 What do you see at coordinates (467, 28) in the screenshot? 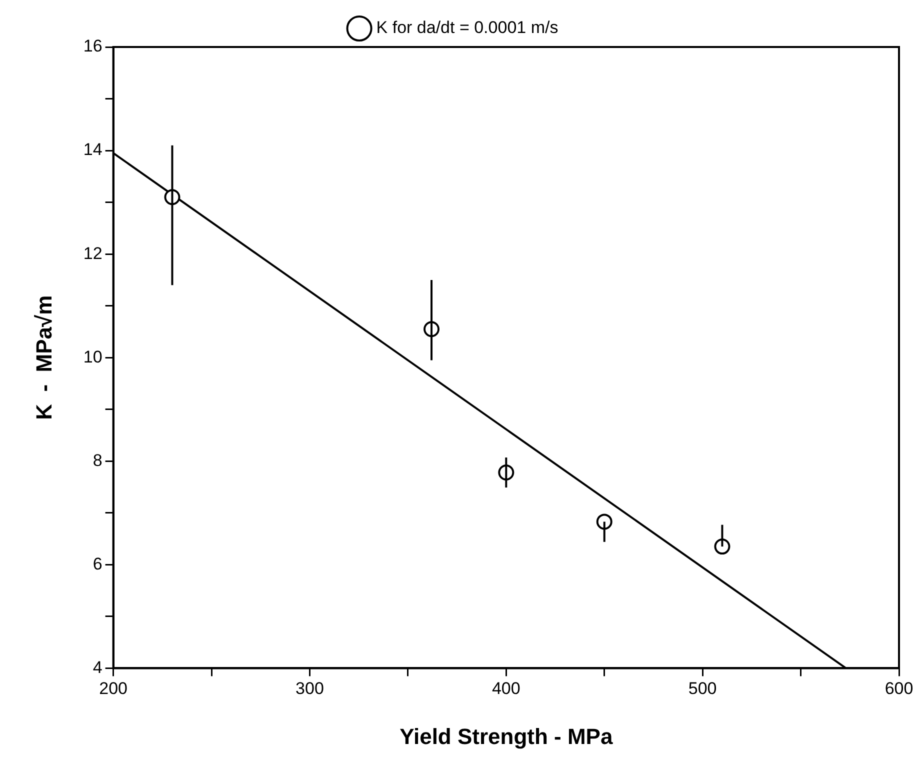
I see `legend-label: K for da/dt = 0.0001 m/s` at bounding box center [467, 28].